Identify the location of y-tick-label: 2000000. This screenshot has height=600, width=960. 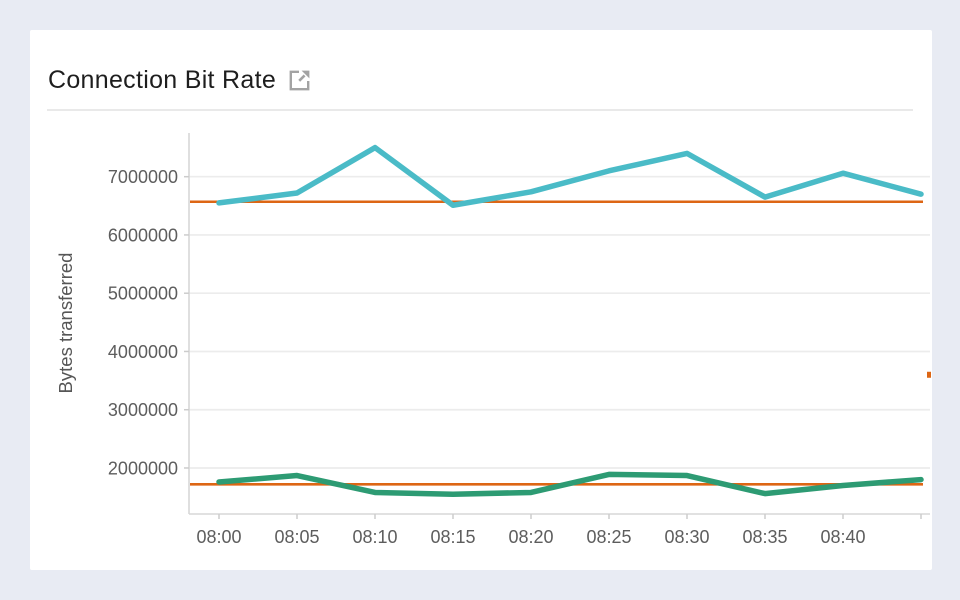
(143, 468).